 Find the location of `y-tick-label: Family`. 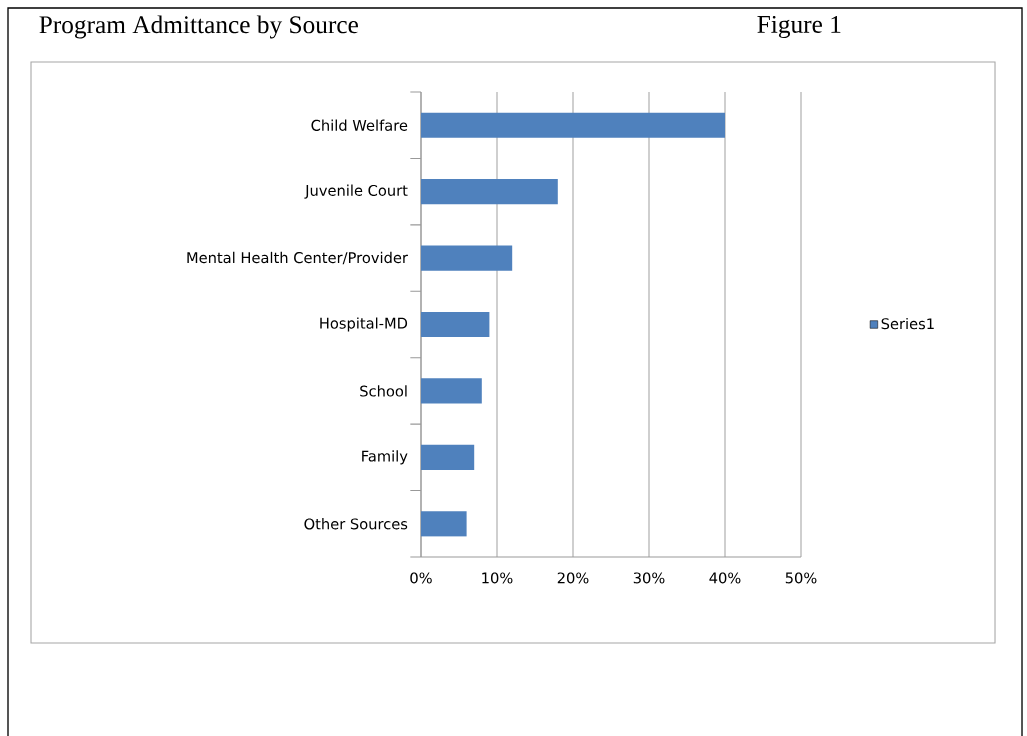

y-tick-label: Family is located at coordinates (385, 457).